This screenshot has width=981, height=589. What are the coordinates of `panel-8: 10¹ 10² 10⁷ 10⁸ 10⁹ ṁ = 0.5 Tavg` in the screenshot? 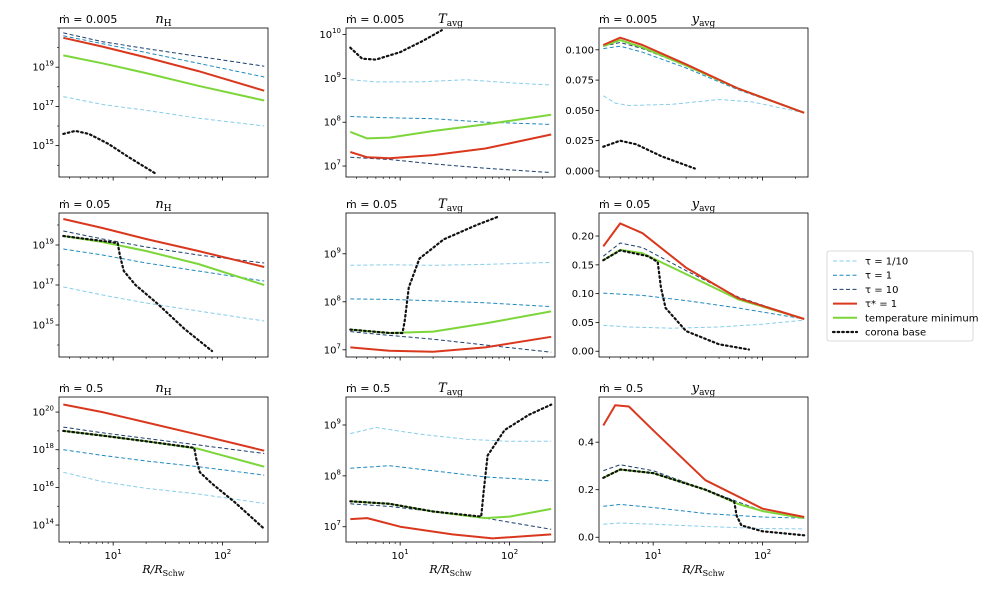 It's located at (440, 471).